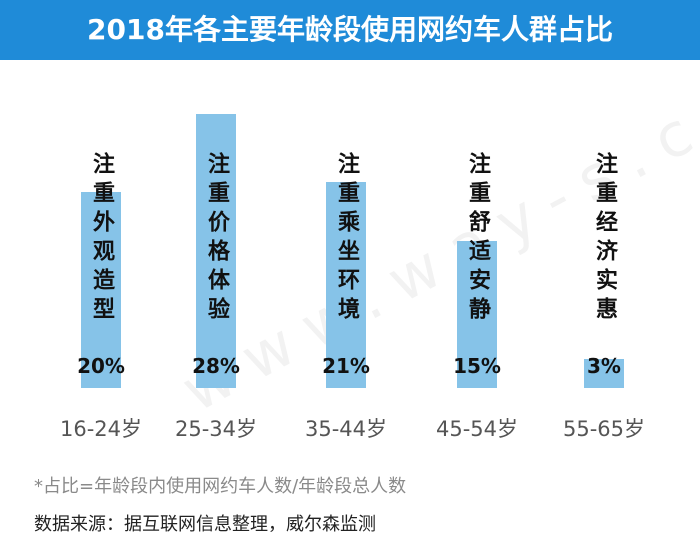 This screenshot has height=549, width=700. Describe the element at coordinates (346, 366) in the screenshot. I see `value-label: 21%` at that location.